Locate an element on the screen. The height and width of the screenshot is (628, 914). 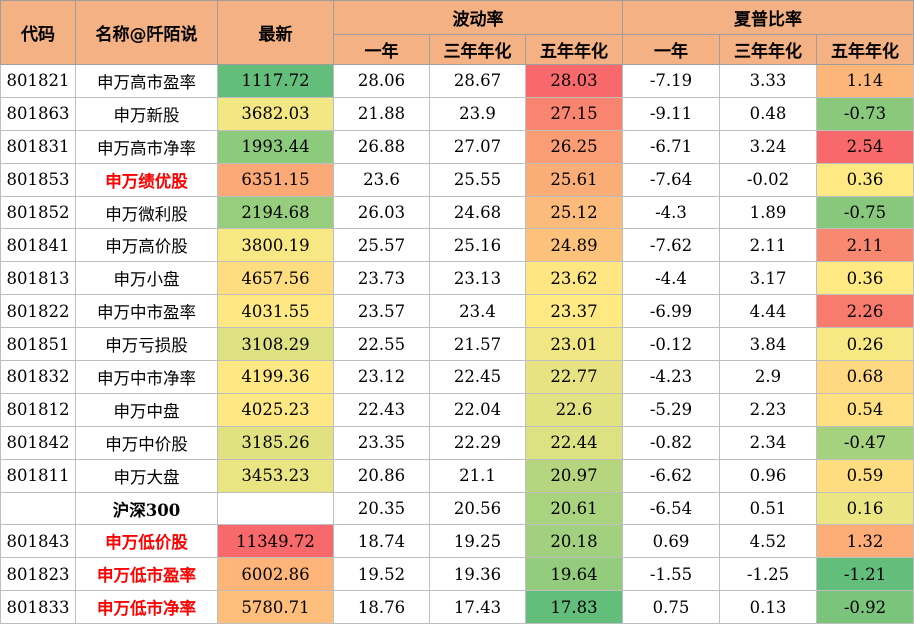
cell-latest: 6002.86 is located at coordinates (275, 574).